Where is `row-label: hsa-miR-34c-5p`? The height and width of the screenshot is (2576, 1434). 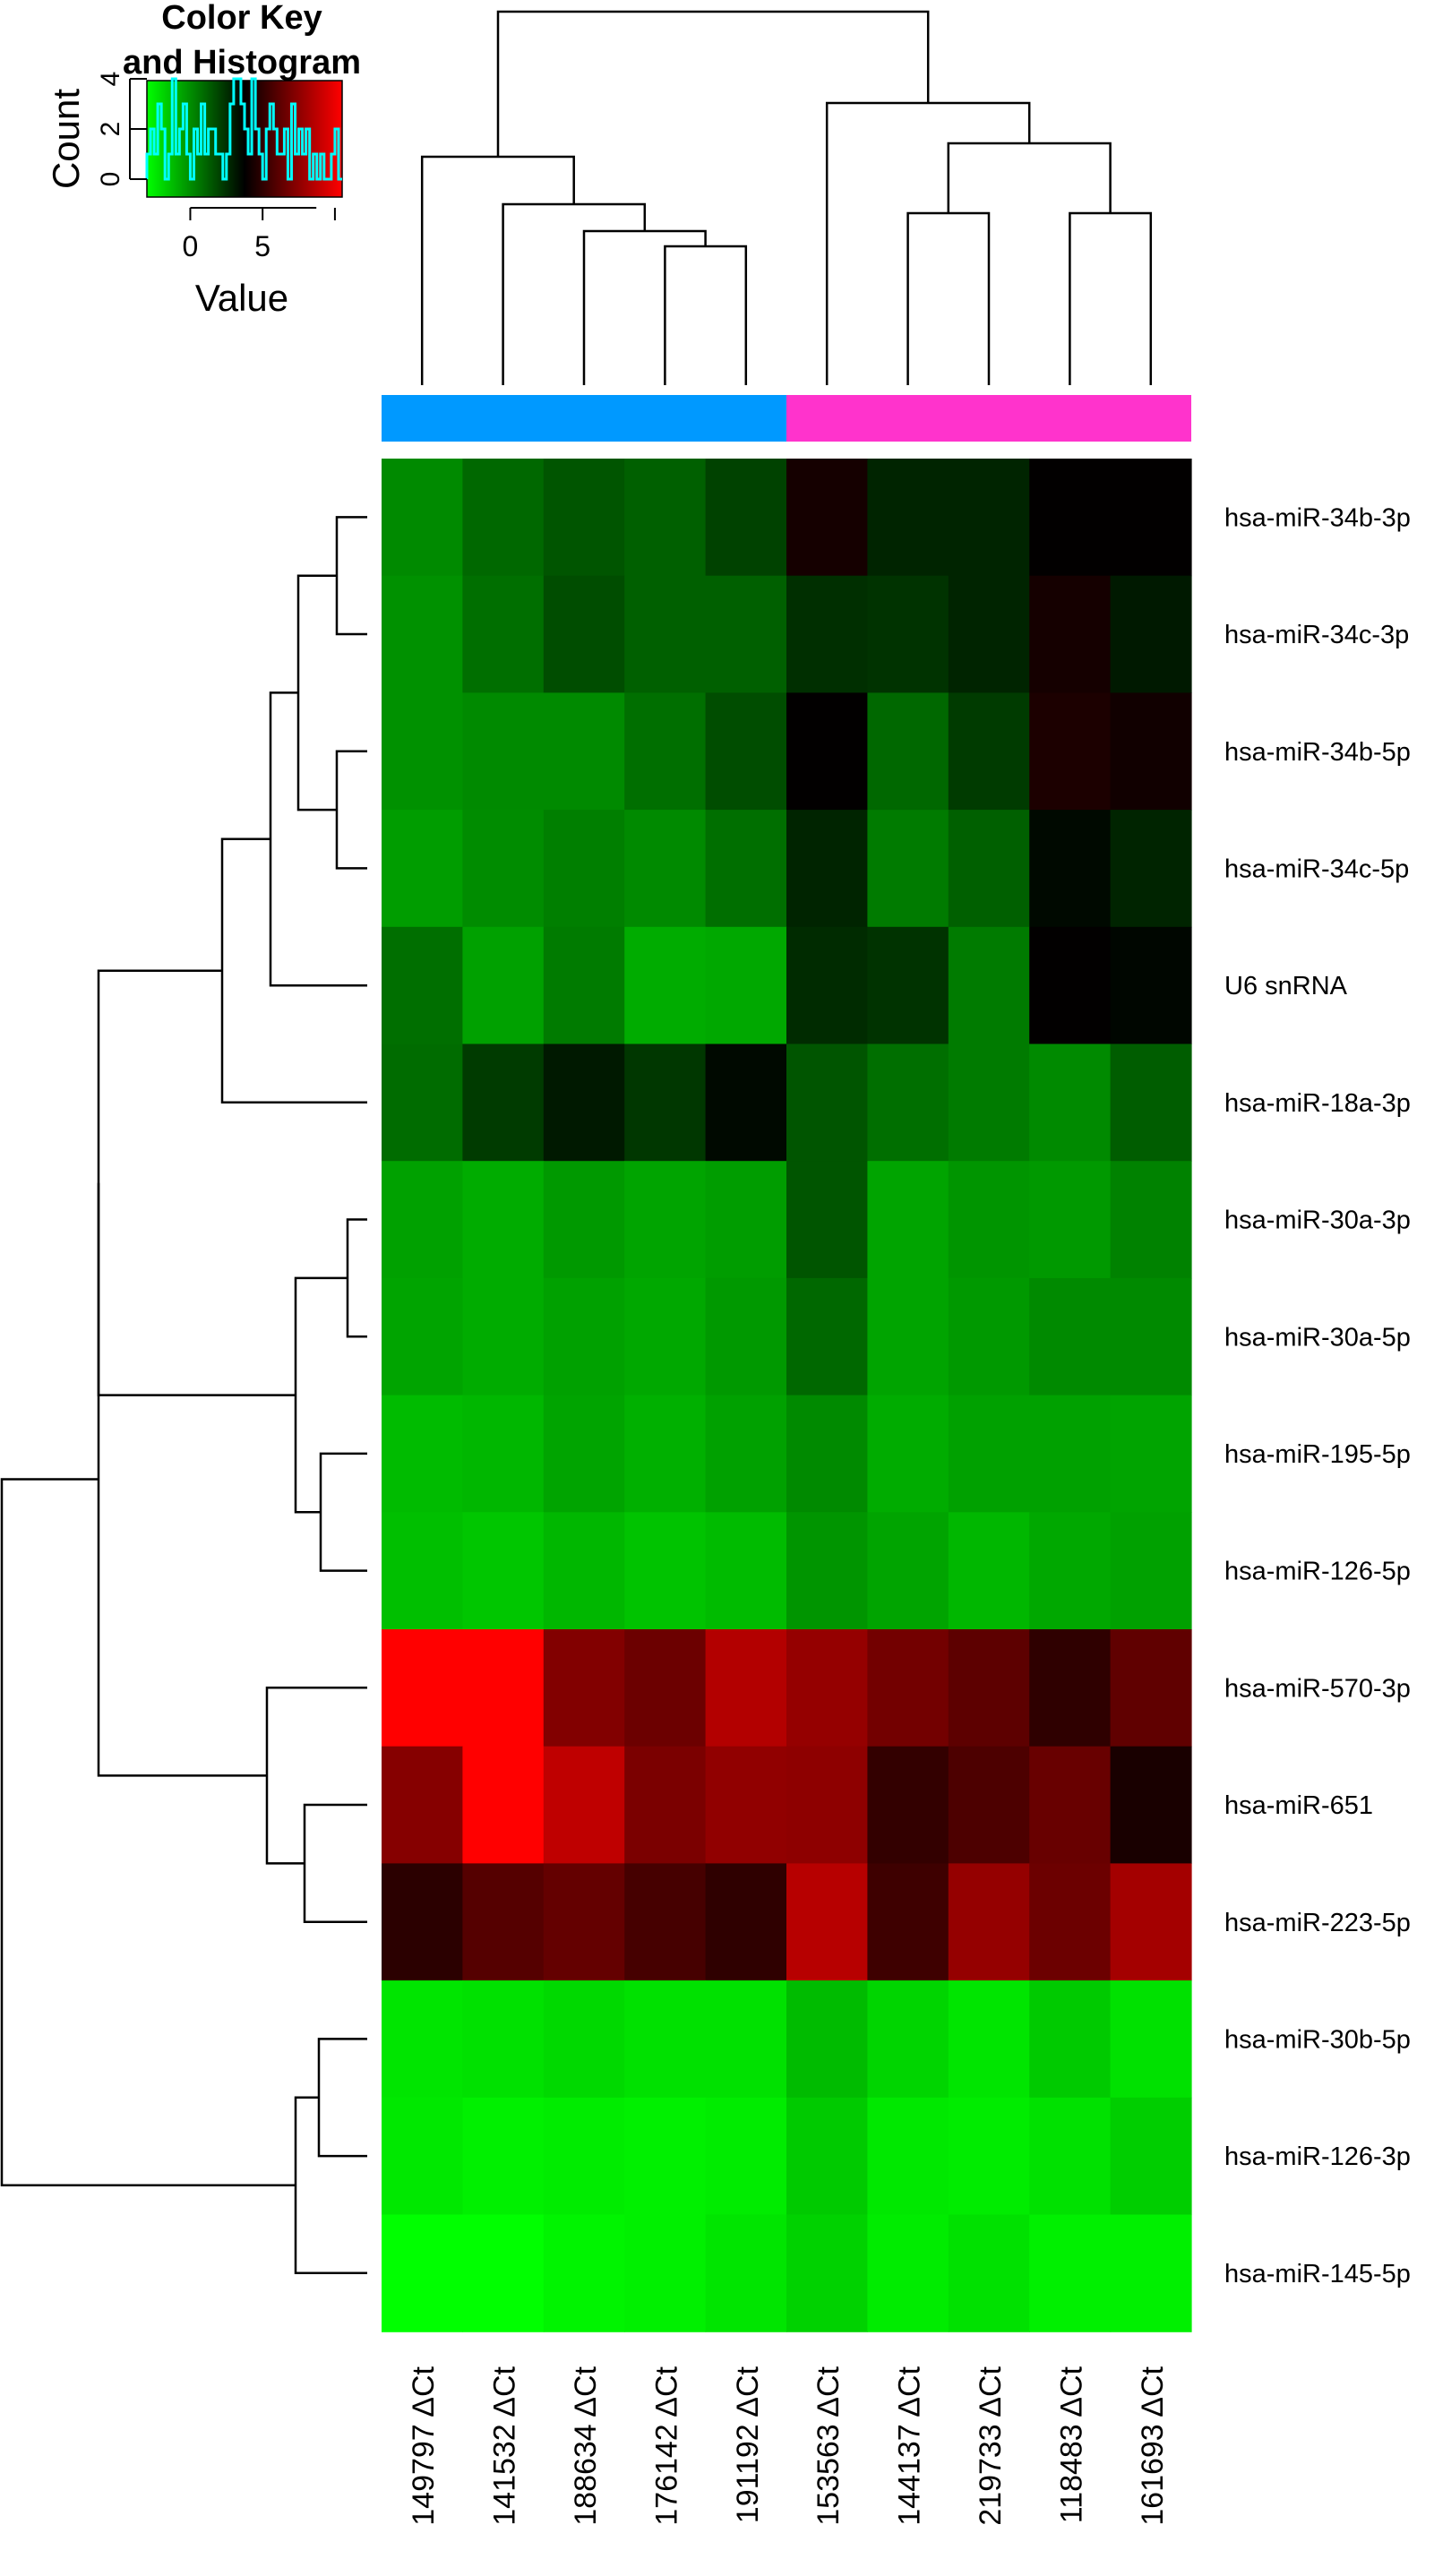
row-label: hsa-miR-34c-5p is located at coordinates (1316, 868).